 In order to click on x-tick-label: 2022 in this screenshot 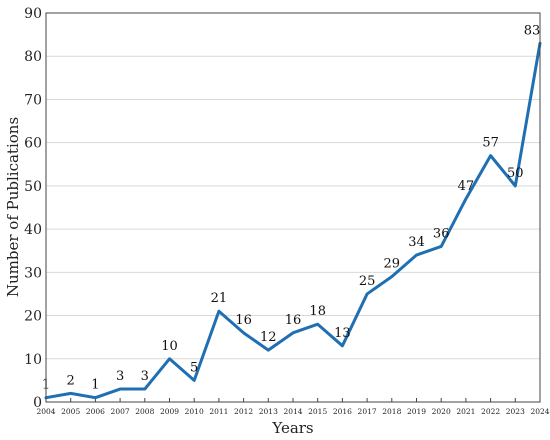, I will do `click(490, 411)`.